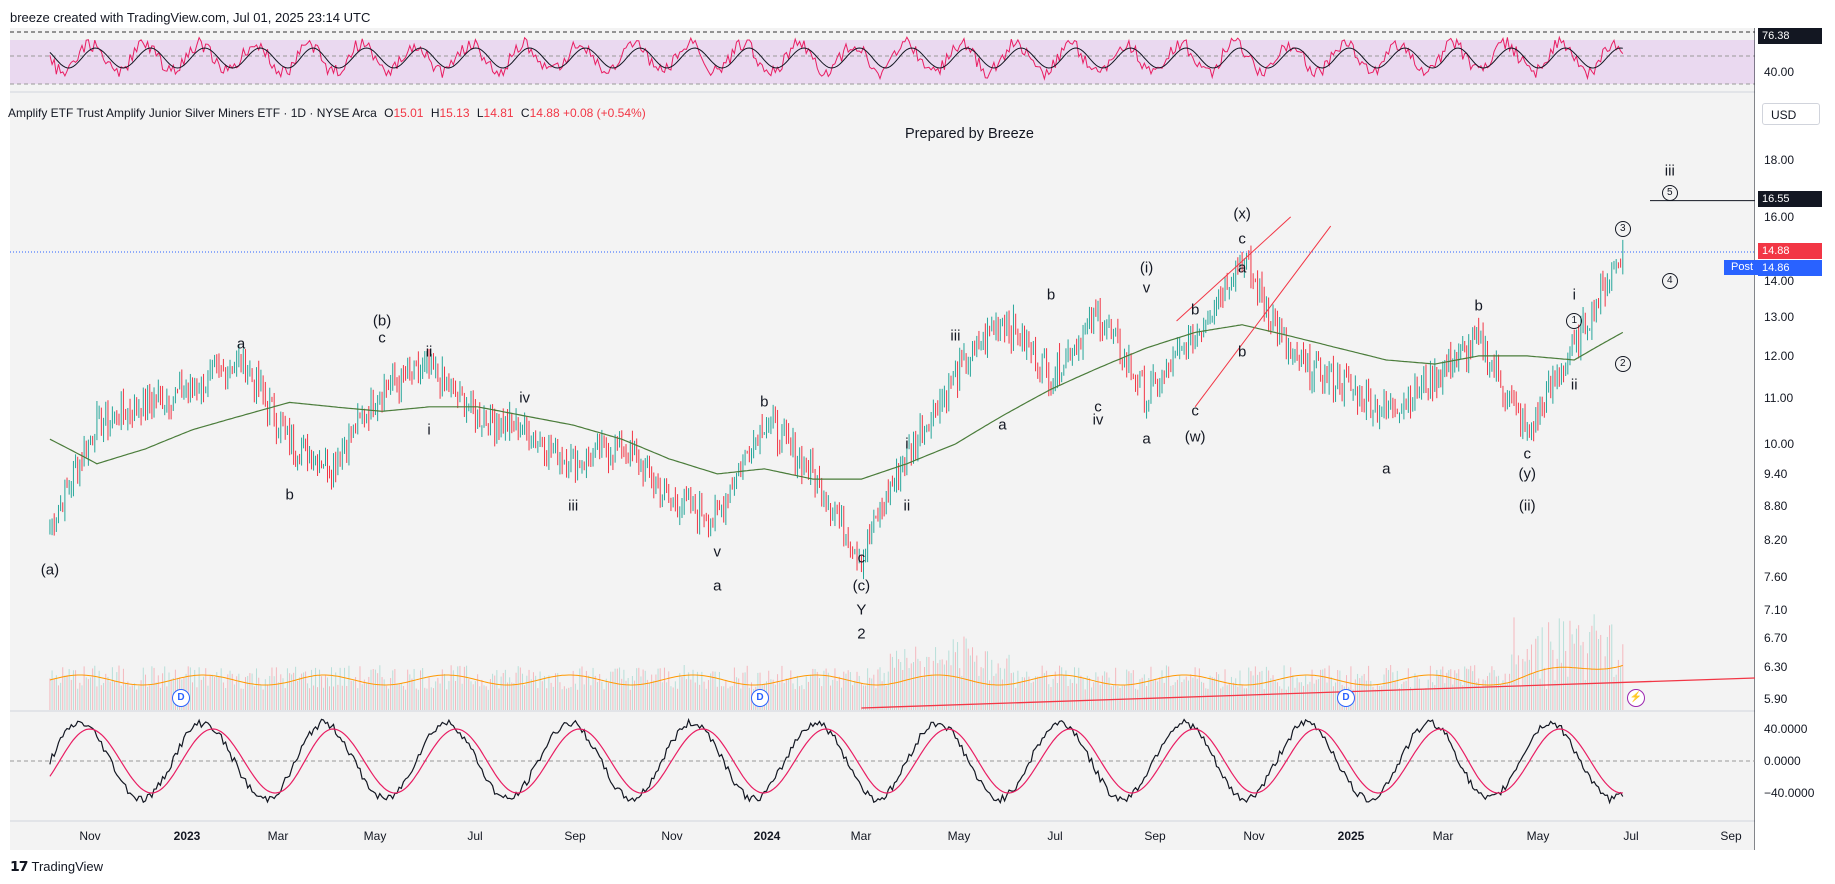 This screenshot has height=884, width=1835. I want to click on time-tick-label: May, so click(1538, 836).